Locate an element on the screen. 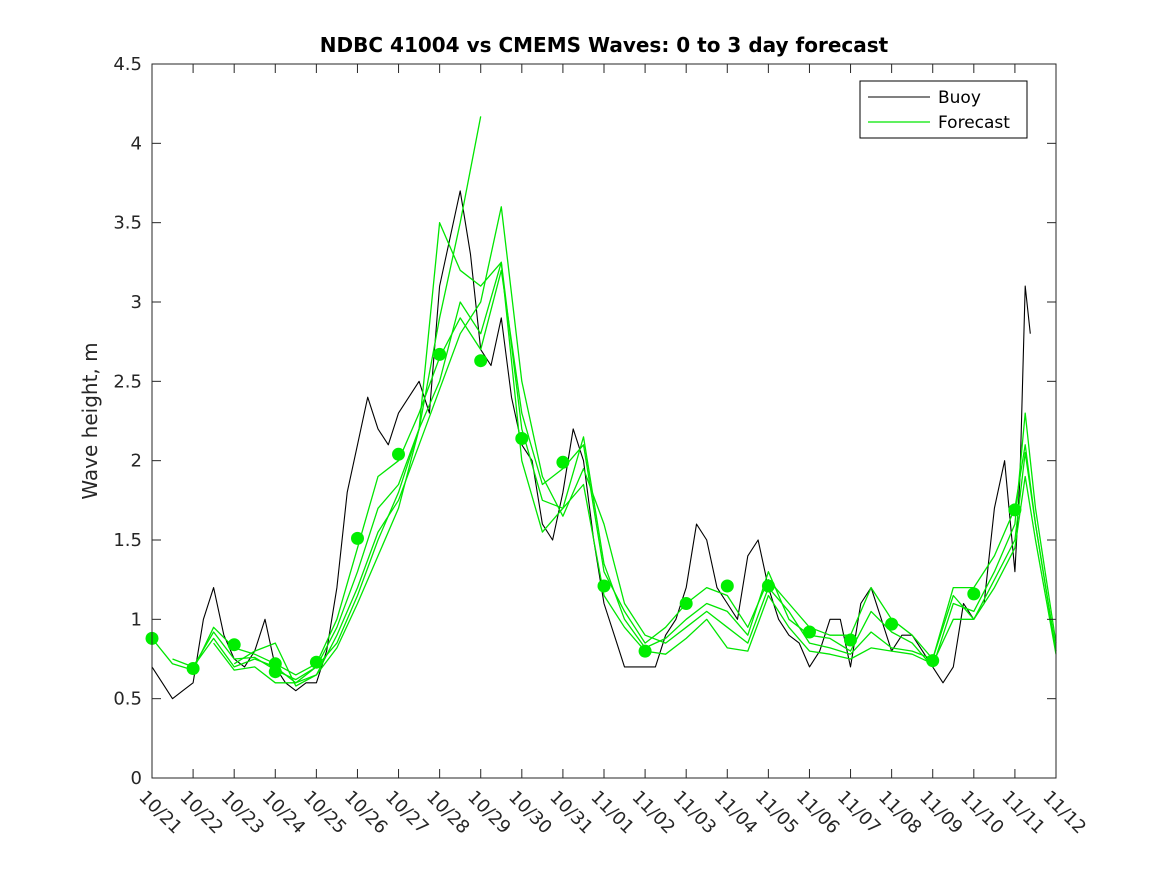 The height and width of the screenshot is (875, 1167). y-tick-label: 1.5 is located at coordinates (127, 540).